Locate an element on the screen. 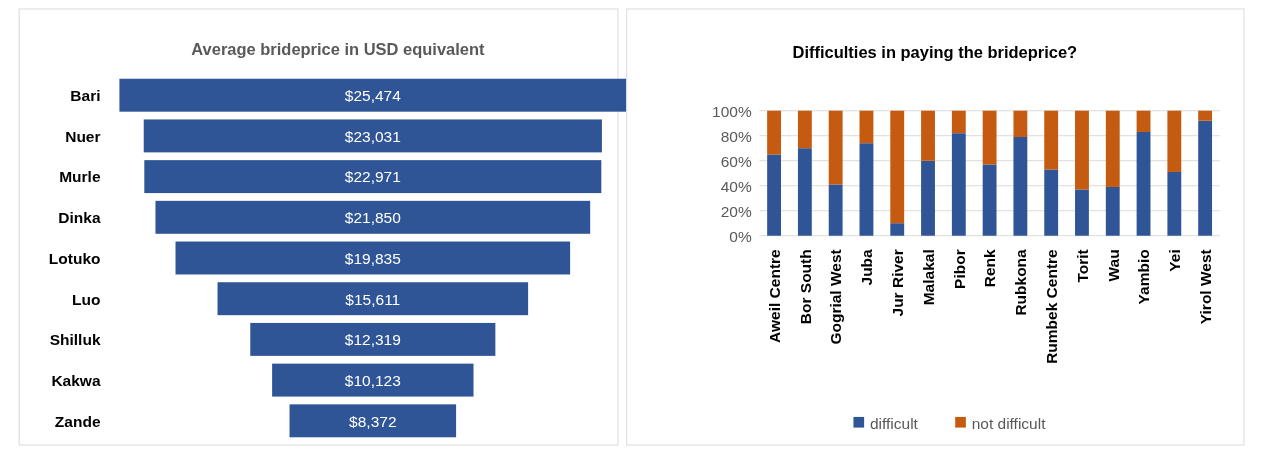 The width and height of the screenshot is (1269, 457). category-label: Lotuko is located at coordinates (74, 258).